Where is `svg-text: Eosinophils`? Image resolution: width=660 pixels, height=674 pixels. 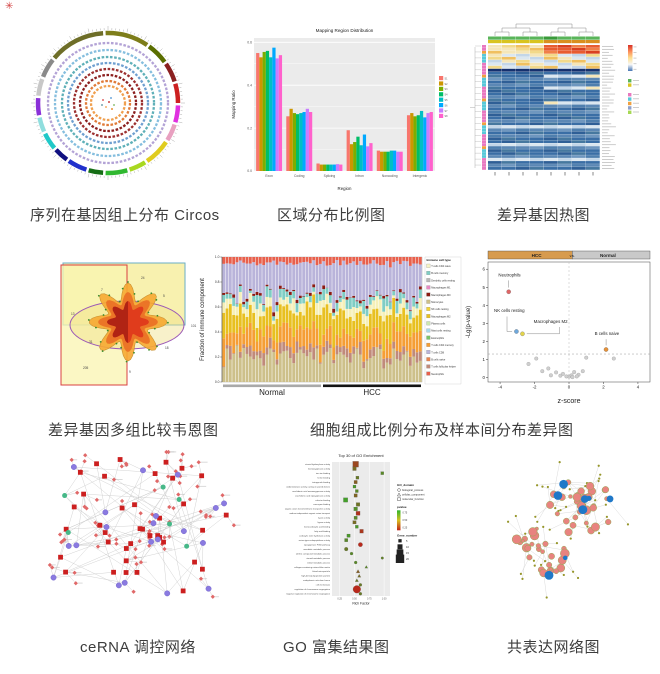
svg-text: Eosinophils is located at coordinates (438, 338).